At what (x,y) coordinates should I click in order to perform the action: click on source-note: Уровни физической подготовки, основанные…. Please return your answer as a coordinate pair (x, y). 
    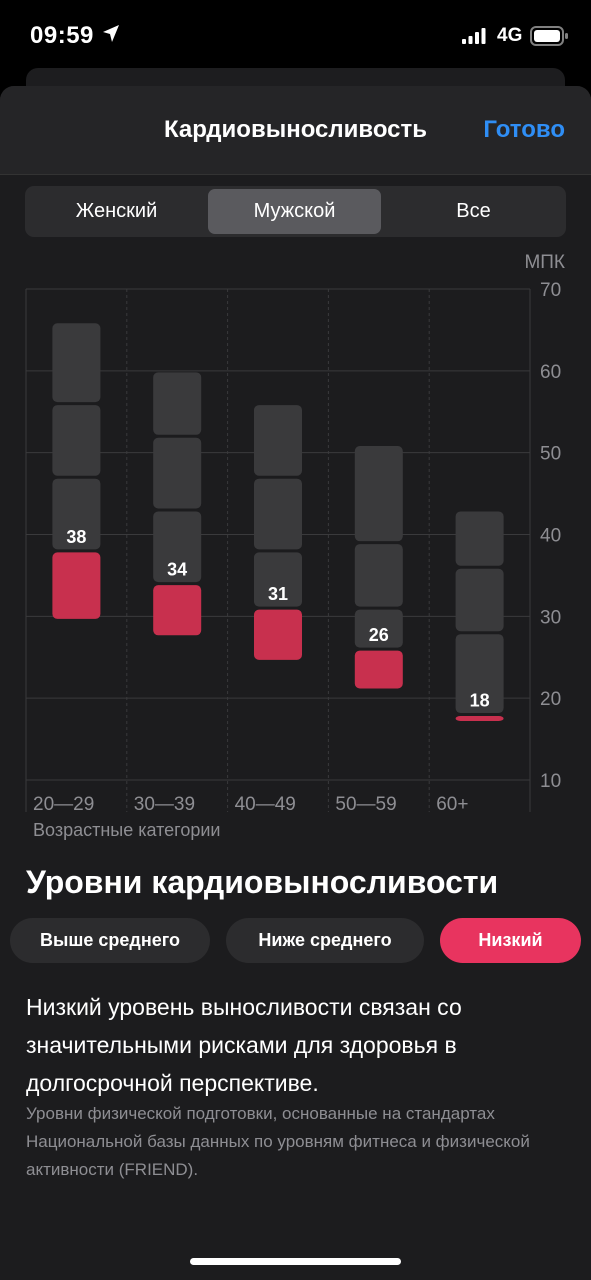
    Looking at the image, I should click on (278, 1141).